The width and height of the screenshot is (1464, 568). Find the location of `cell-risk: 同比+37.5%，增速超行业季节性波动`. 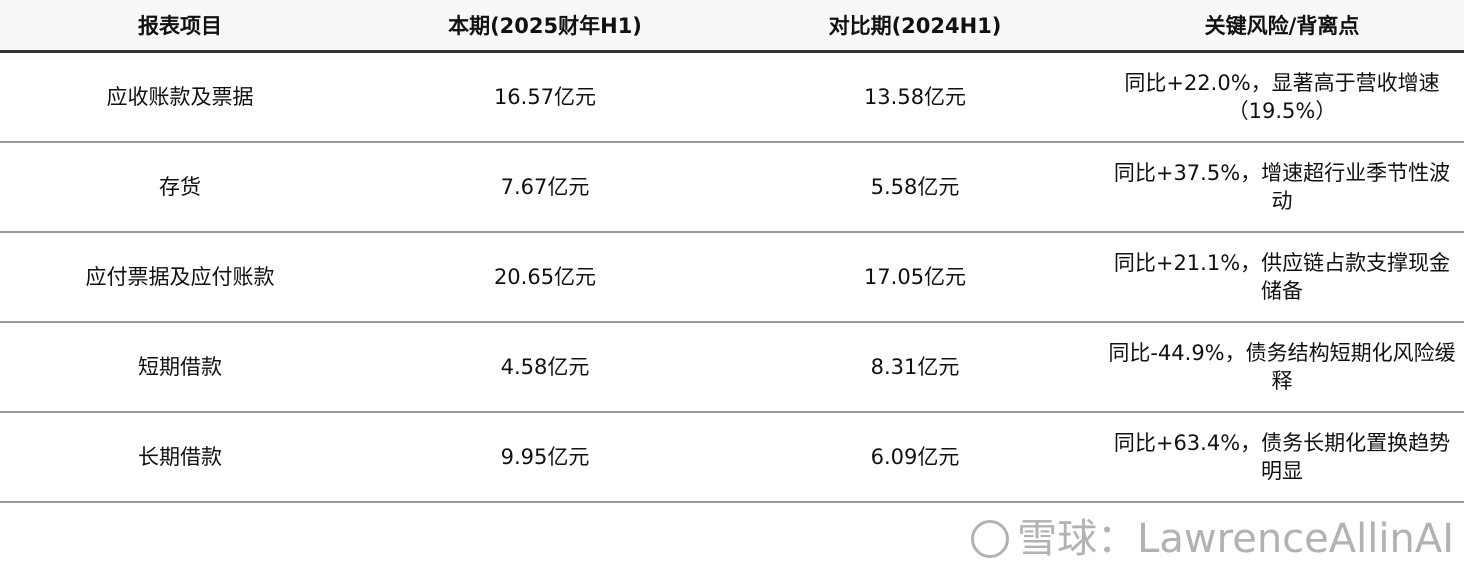

cell-risk: 同比+37.5%，增速超行业季节性波动 is located at coordinates (1282, 187).